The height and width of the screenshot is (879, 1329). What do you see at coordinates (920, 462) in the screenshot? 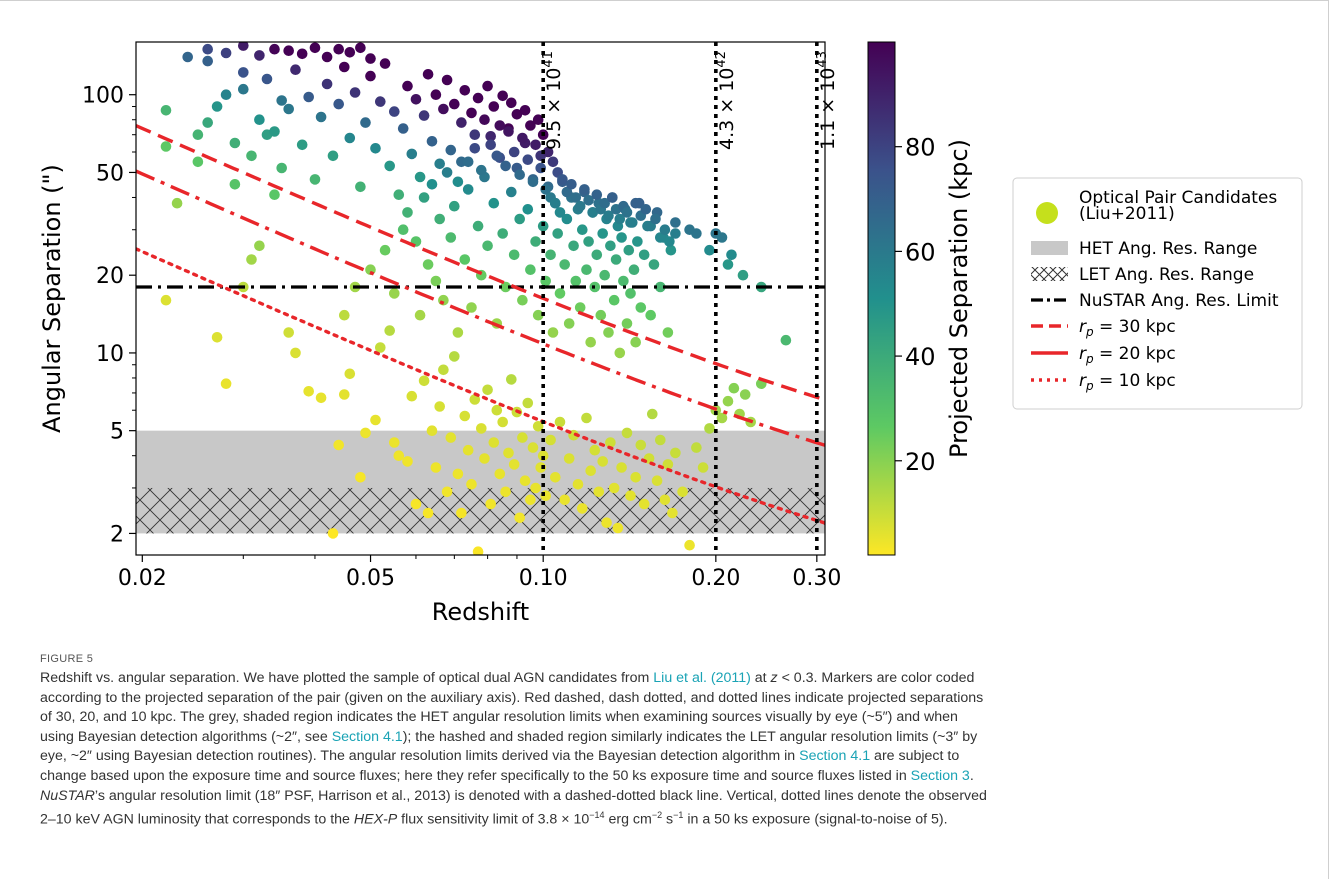
I see `colorbar-tick-label: 20` at bounding box center [920, 462].